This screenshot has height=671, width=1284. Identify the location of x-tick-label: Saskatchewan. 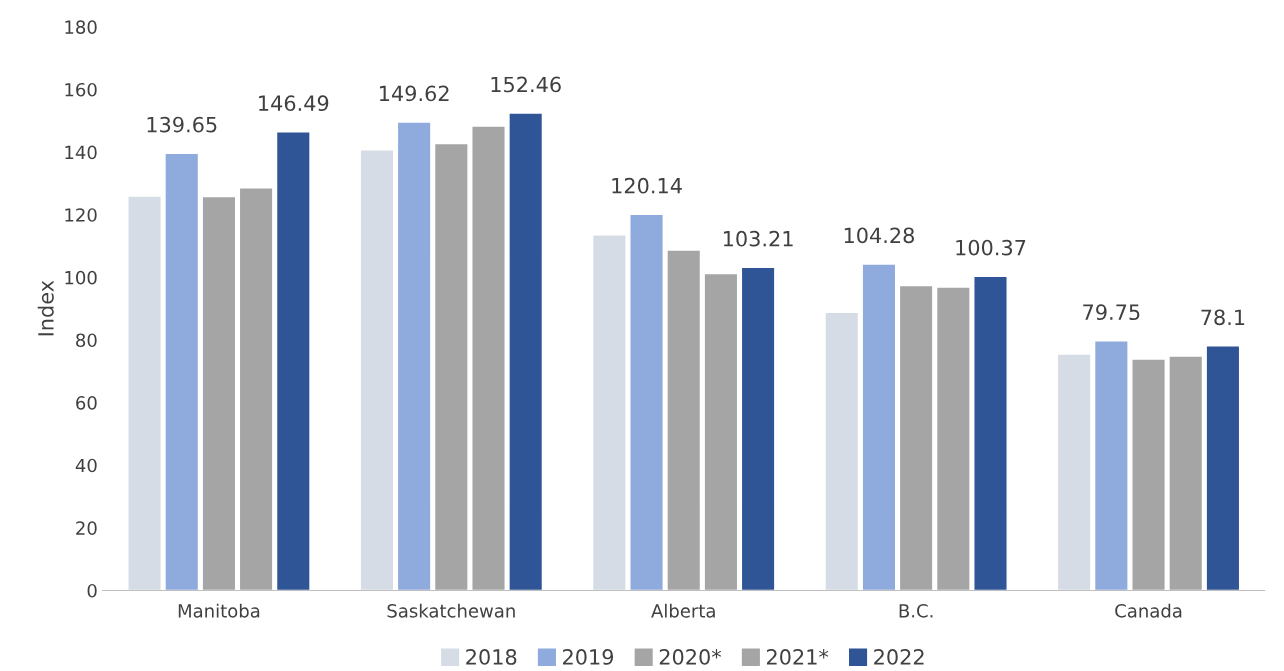
(451, 610).